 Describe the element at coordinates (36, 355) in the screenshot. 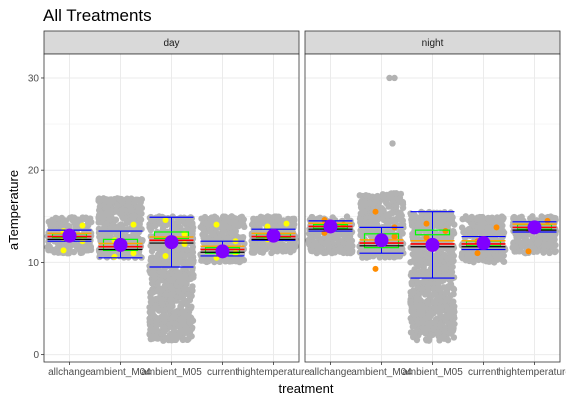

I see `y-tick-label: 0` at that location.